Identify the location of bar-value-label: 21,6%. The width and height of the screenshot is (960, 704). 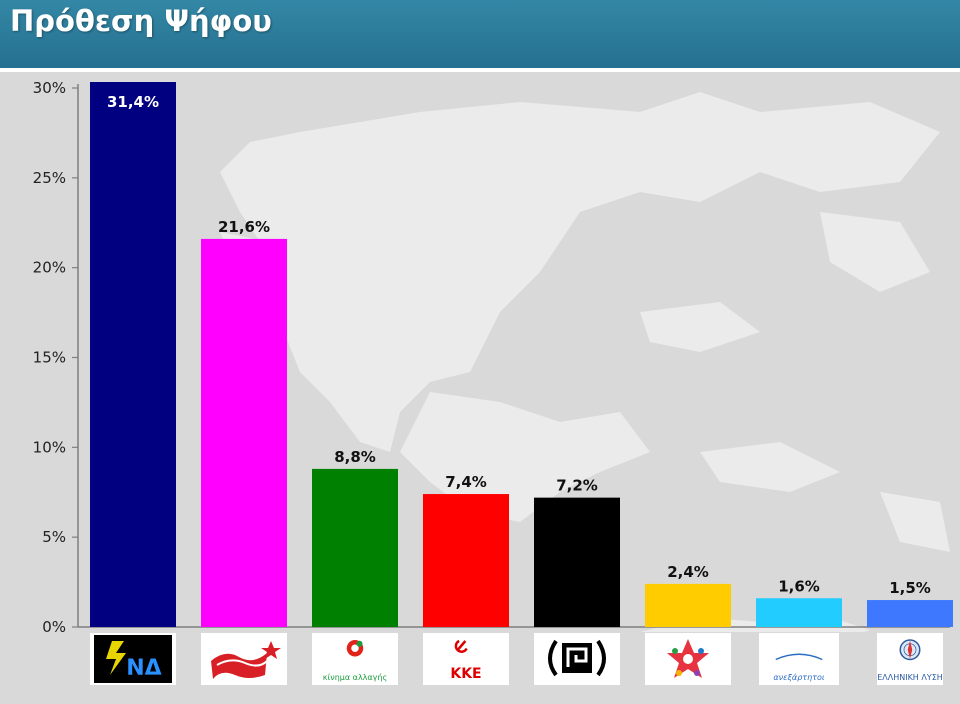
(244, 227).